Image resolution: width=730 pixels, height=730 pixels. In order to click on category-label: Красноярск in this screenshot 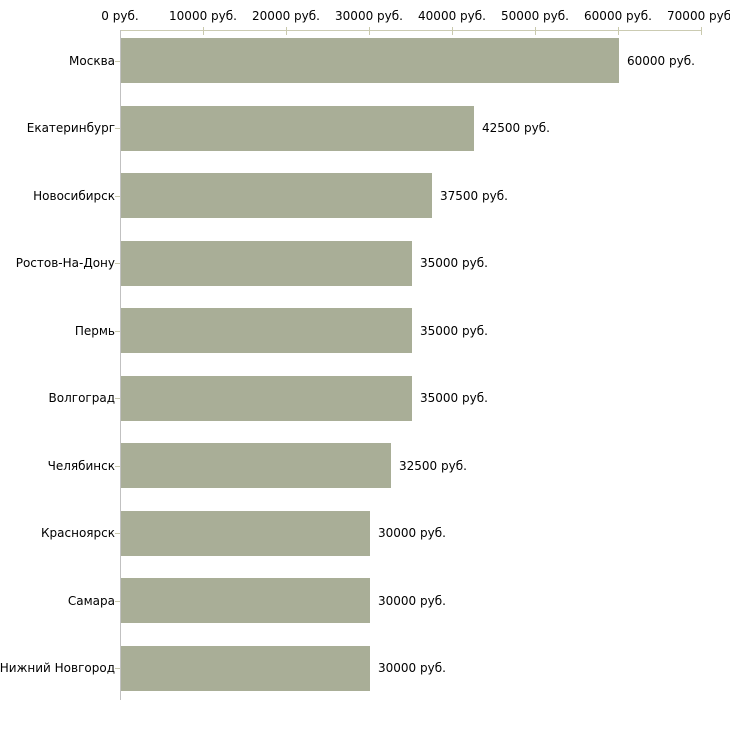, I will do `click(78, 533)`.